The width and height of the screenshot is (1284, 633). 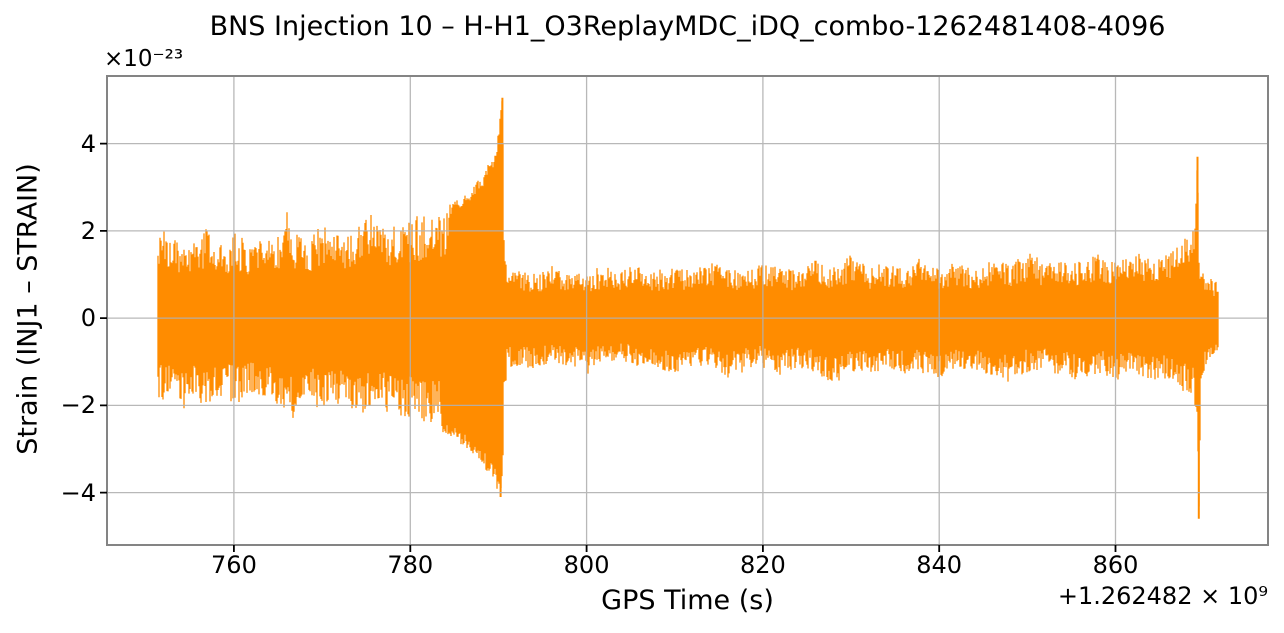 What do you see at coordinates (1162, 596) in the screenshot?
I see `x-axis-offset-label: +1.262482 × 10⁹` at bounding box center [1162, 596].